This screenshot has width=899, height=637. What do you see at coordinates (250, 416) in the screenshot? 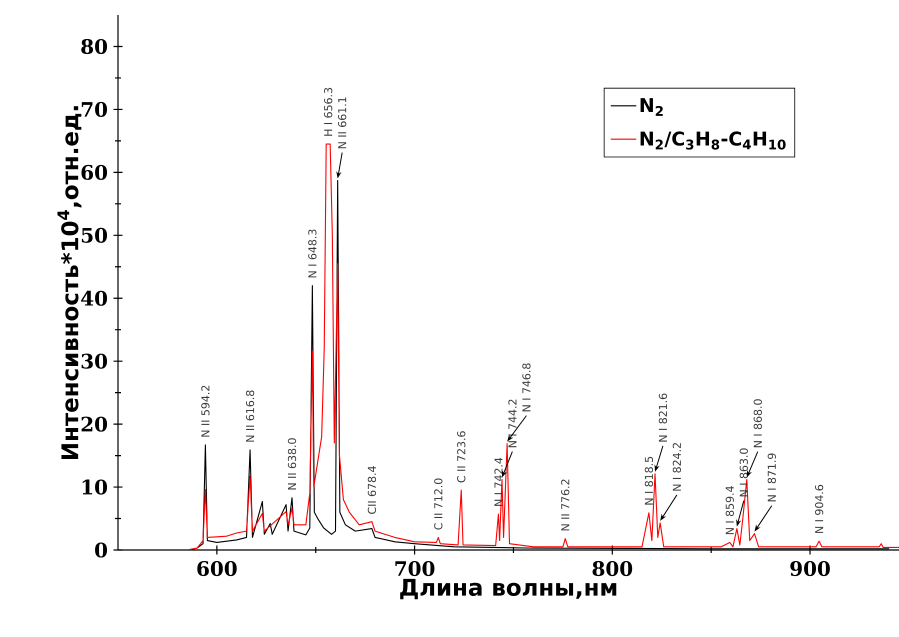
I see `annotation: N II 616.8` at bounding box center [250, 416].